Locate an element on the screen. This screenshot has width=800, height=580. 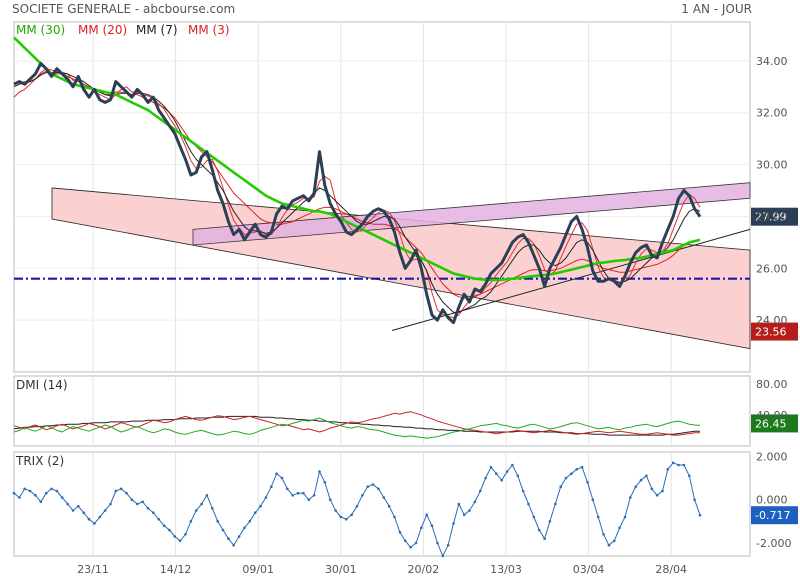
price-y-tick-label: 24.00 is located at coordinates (772, 320).